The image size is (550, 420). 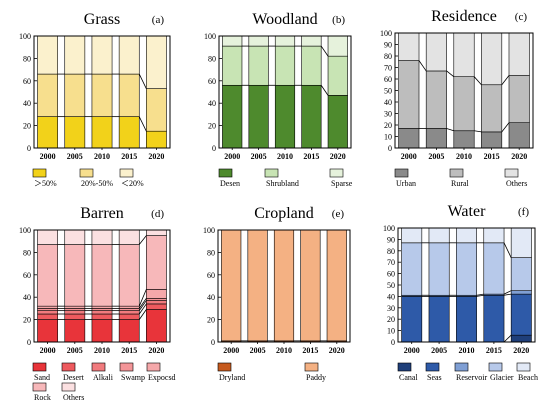 What do you see at coordinates (464, 16) in the screenshot?
I see `panel-title: Residence` at bounding box center [464, 16].